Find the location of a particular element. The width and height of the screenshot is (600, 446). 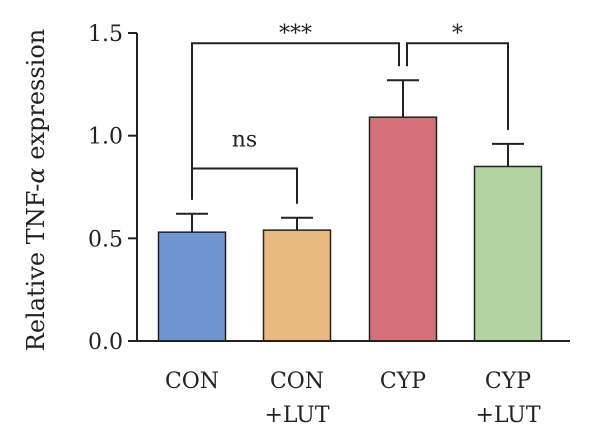

significance-label: *** is located at coordinates (295, 33).